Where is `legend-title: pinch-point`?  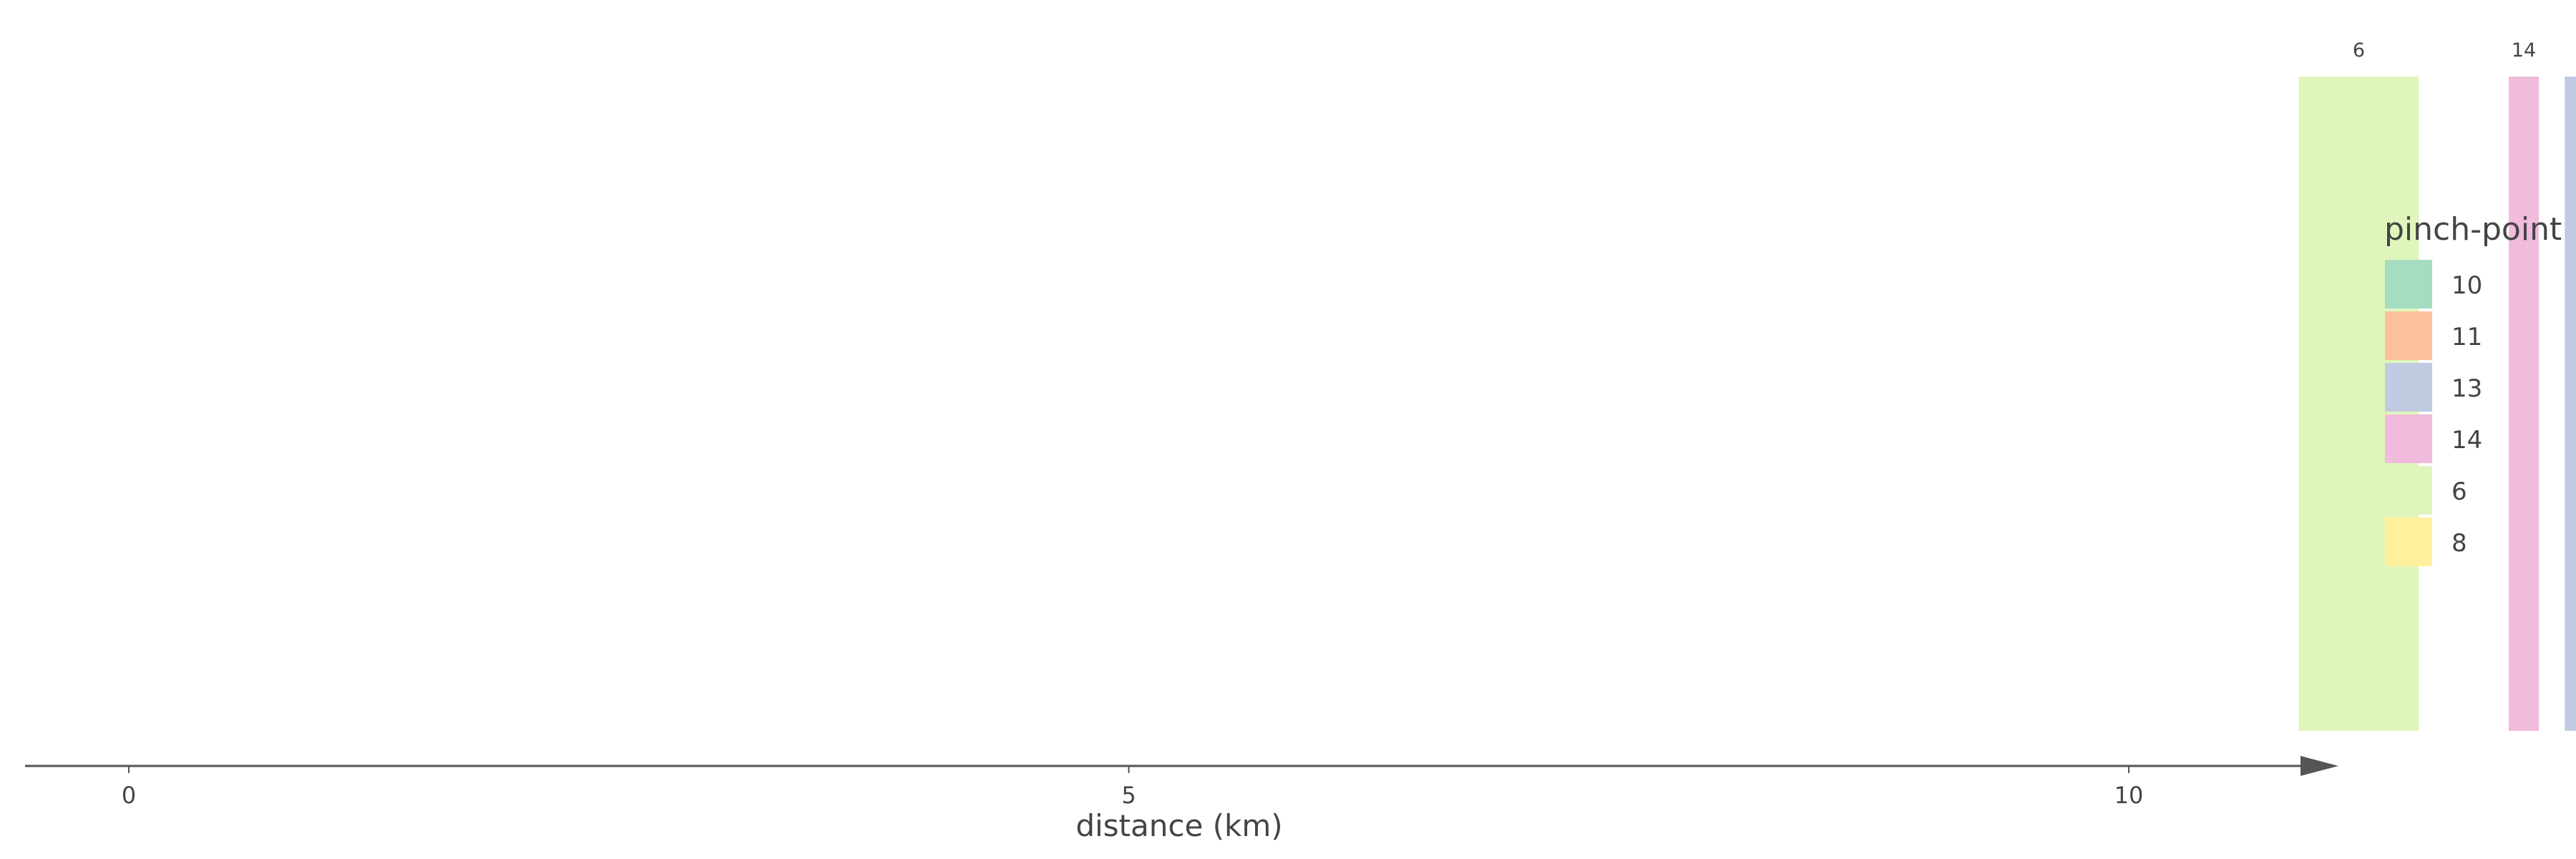
legend-title: pinch-point is located at coordinates (2473, 229).